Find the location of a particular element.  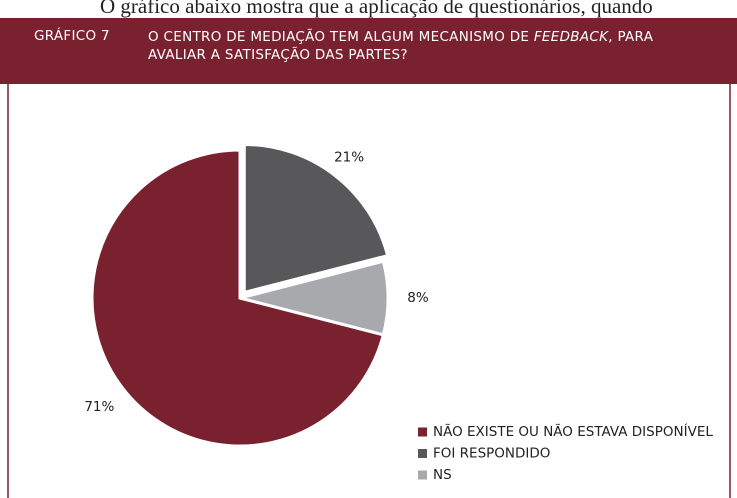

data-label: 21% is located at coordinates (349, 157).